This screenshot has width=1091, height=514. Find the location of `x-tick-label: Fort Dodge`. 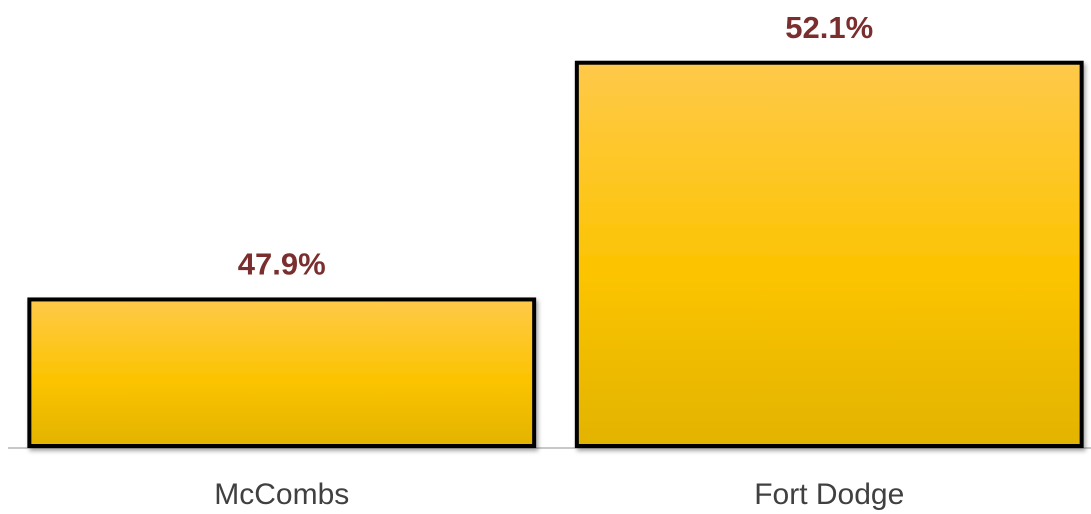

x-tick-label: Fort Dodge is located at coordinates (829, 494).